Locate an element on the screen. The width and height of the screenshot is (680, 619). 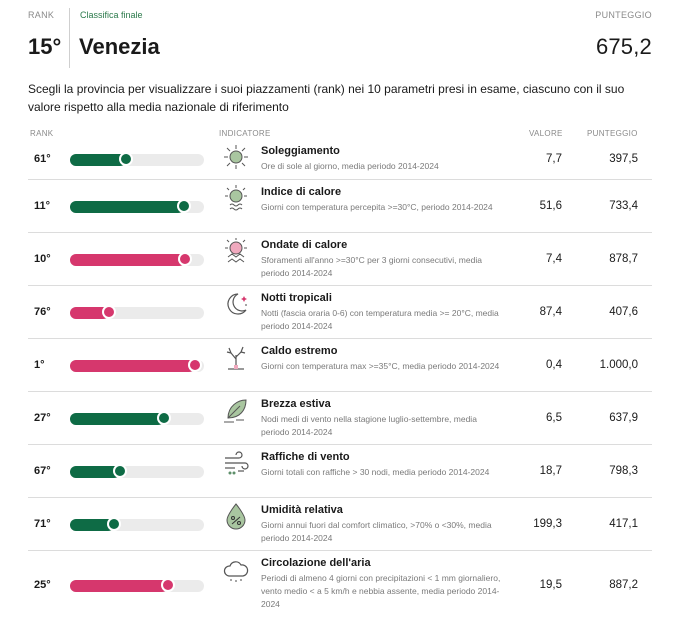
indicator-score: 878,7 is located at coordinates (623, 259).